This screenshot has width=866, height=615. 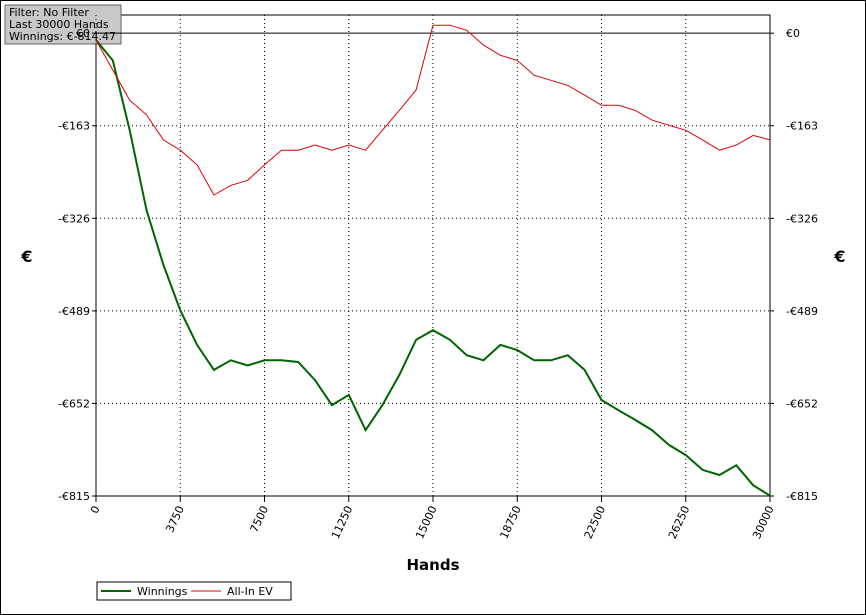 What do you see at coordinates (432, 565) in the screenshot?
I see `x-axis-label: Hands` at bounding box center [432, 565].